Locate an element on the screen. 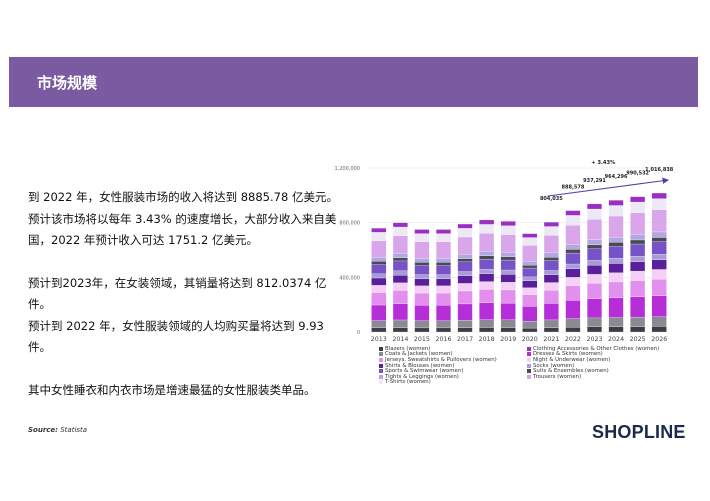 The width and height of the screenshot is (710, 501). page-title: 市场规模 is located at coordinates (67, 83).